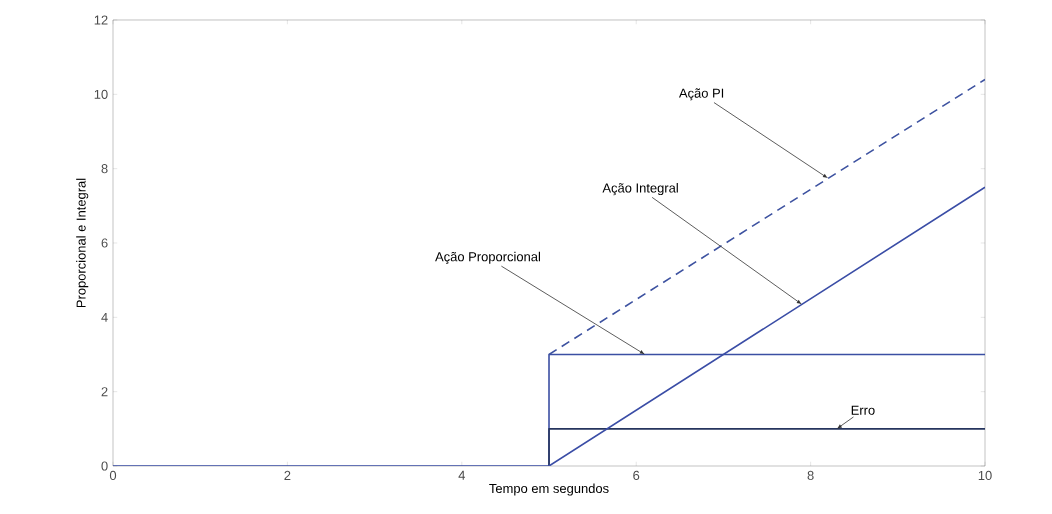  I want to click on y-tick-label: 6, so click(104, 243).